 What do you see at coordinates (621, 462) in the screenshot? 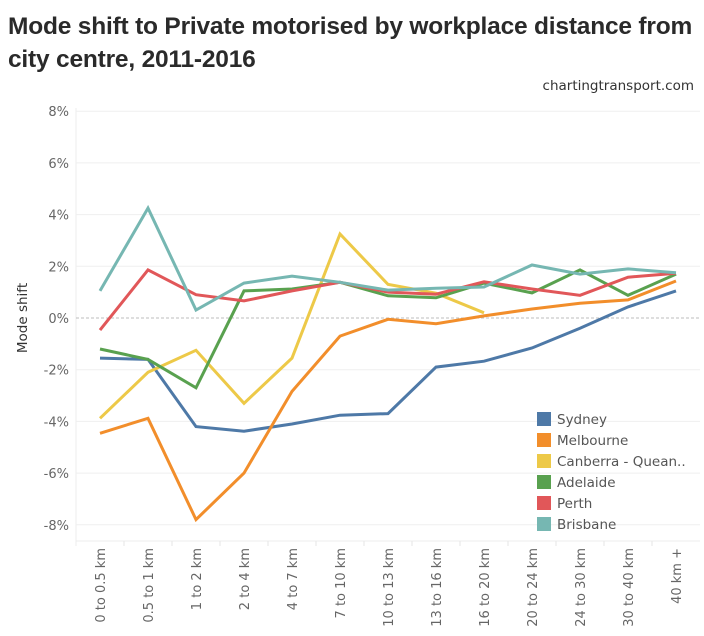
I see `legend-label: Canberra - Quean..` at bounding box center [621, 462].